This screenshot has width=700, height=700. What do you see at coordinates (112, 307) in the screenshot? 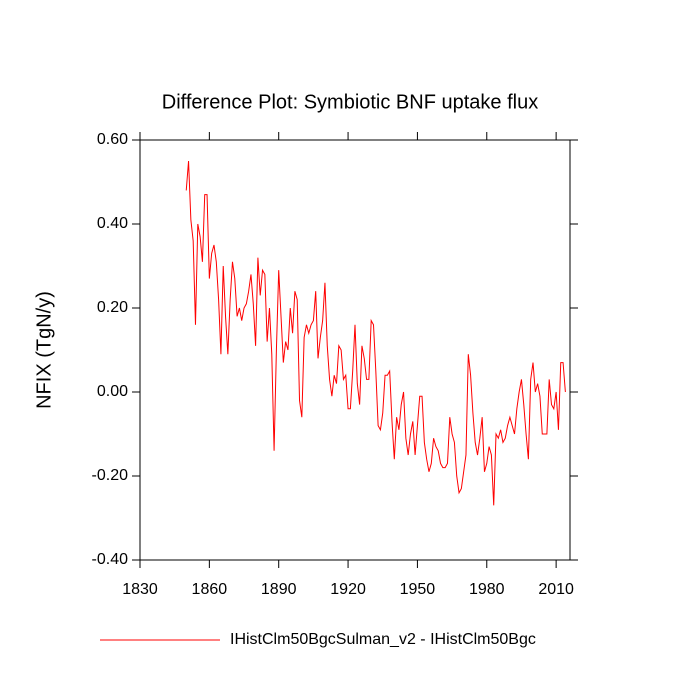
I see `y-tick-label: 0.20` at bounding box center [112, 307].